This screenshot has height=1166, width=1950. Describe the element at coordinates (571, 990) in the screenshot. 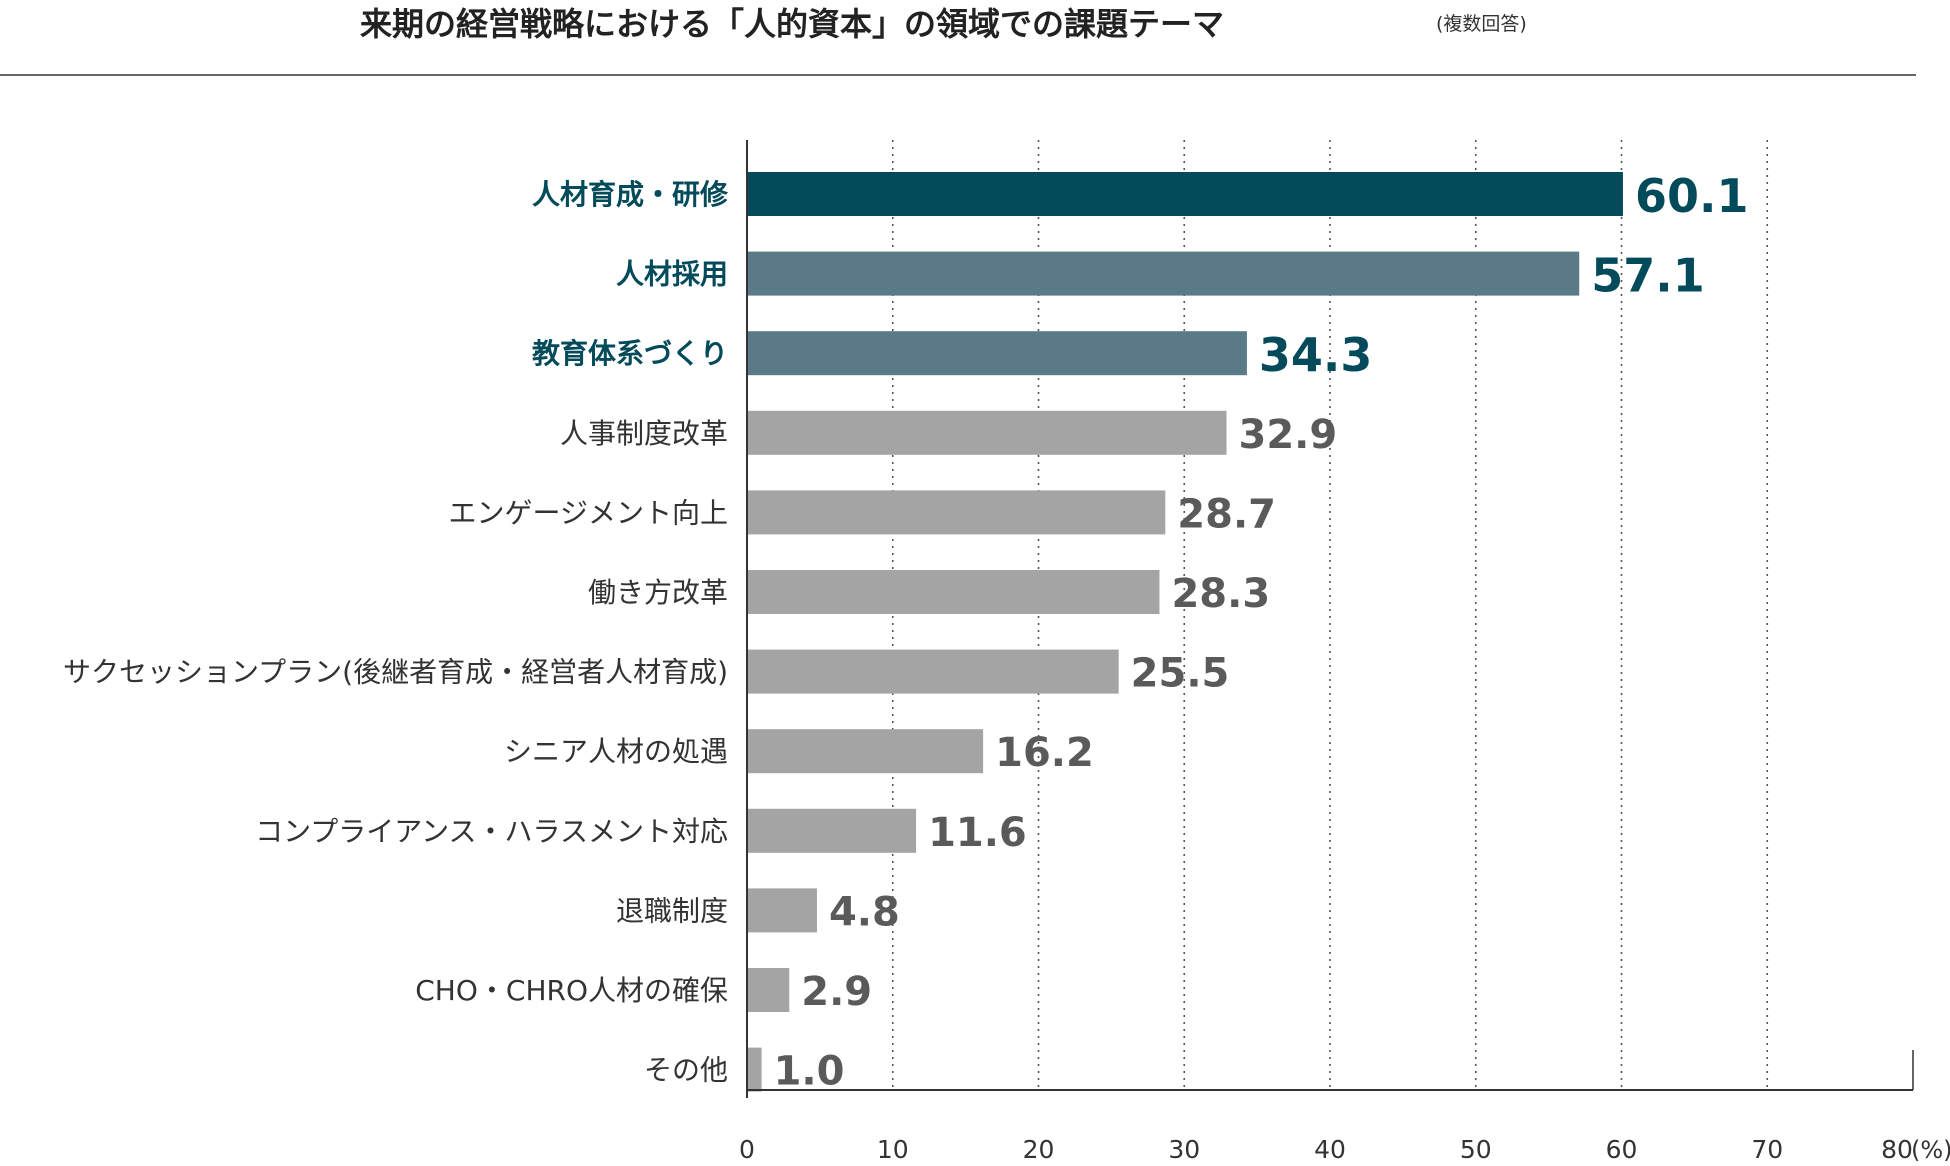

I see `category-label-10: CHO・CHRO人材の確保` at that location.